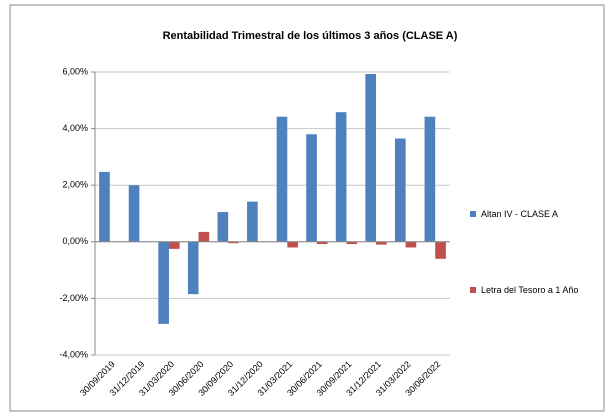 Image resolution: width=613 pixels, height=419 pixels. I want to click on y-tick-label: -4,00%, so click(73, 354).